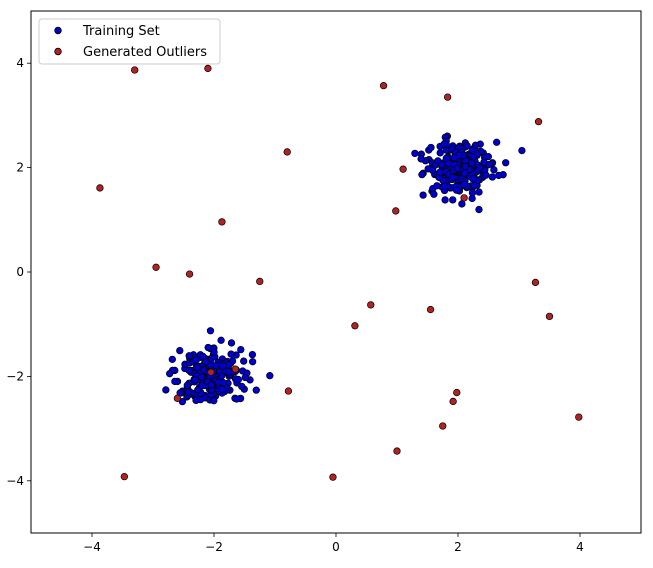  I want to click on legend-marker-training-set, so click(58, 30).